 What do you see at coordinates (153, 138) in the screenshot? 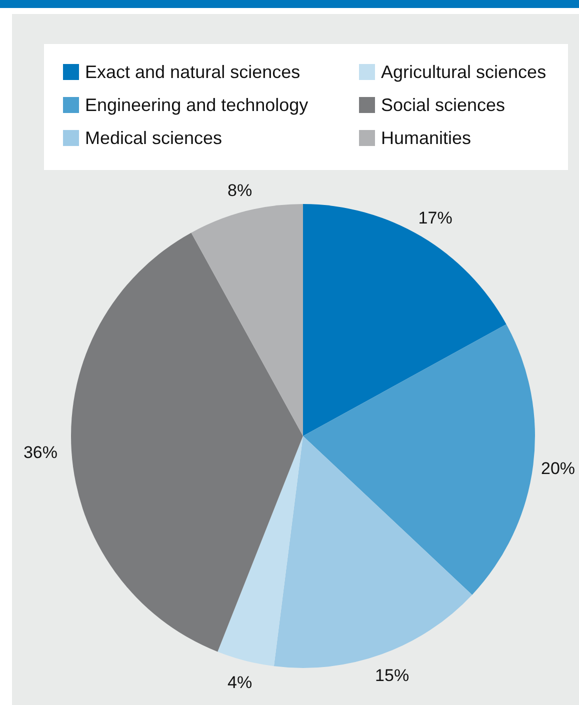
I see `legend-label: Medical sciences` at bounding box center [153, 138].